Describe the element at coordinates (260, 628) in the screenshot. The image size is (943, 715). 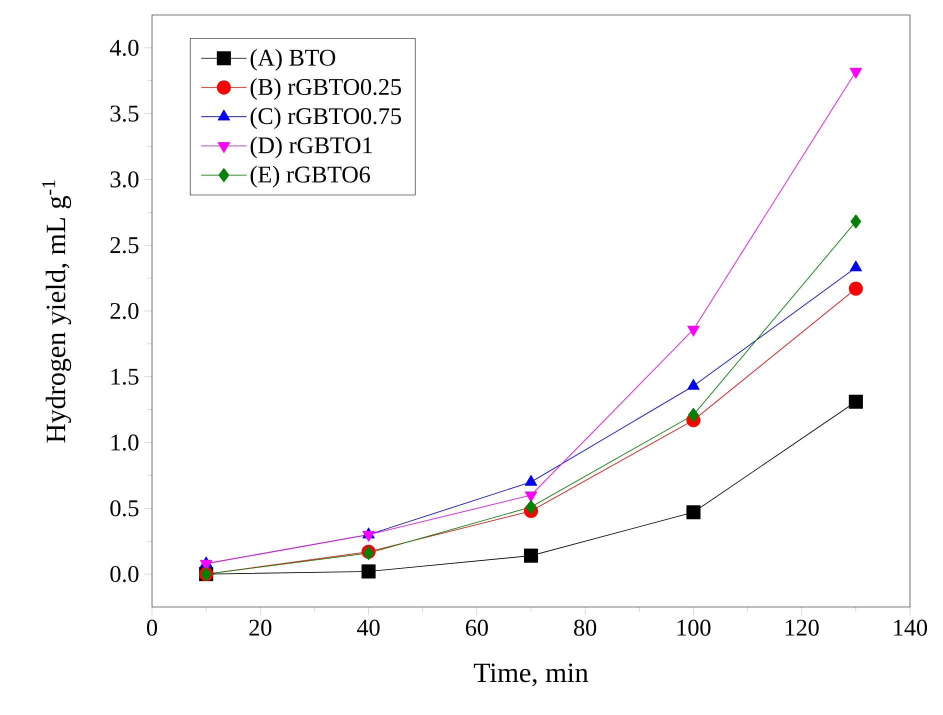
I see `x-tick-label: 20` at that location.